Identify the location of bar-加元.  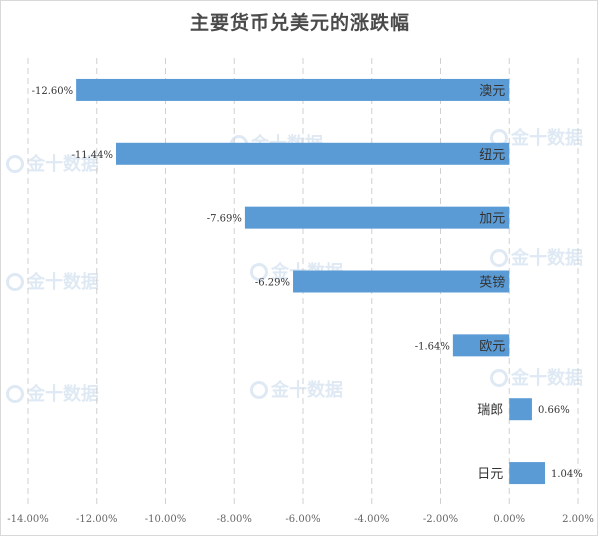
(377, 217).